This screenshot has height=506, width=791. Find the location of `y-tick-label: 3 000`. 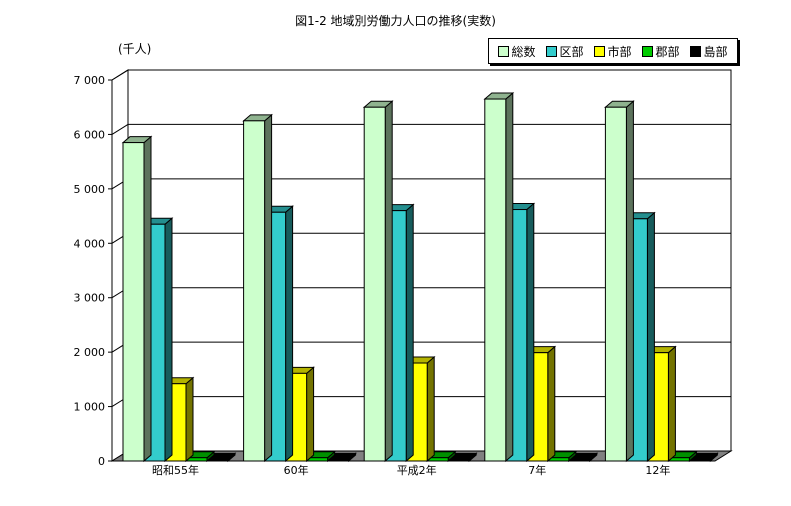

y-tick-label: 3 000 is located at coordinates (90, 298).